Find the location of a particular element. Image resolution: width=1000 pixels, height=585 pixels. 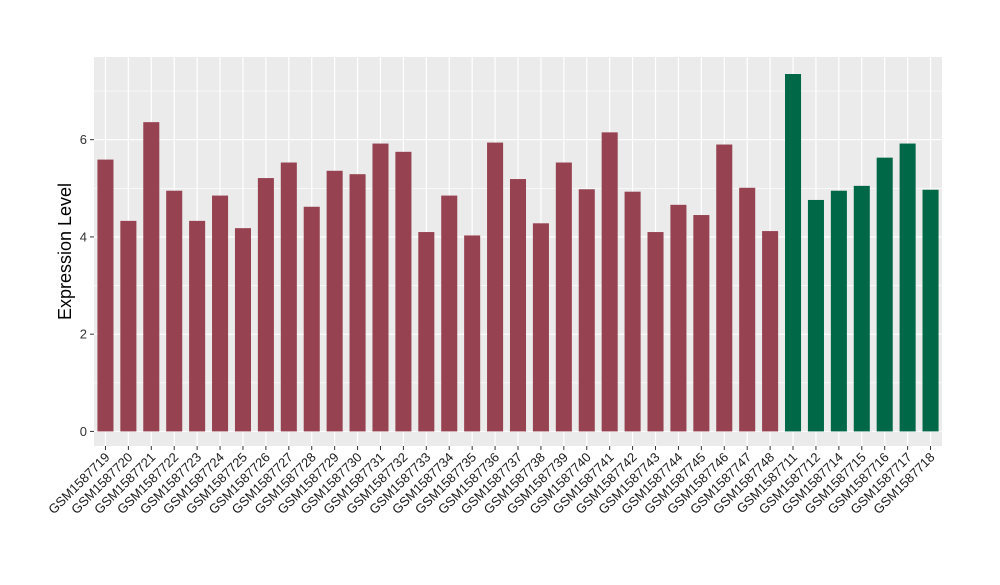

y-tick-label: 2 is located at coordinates (83, 334).